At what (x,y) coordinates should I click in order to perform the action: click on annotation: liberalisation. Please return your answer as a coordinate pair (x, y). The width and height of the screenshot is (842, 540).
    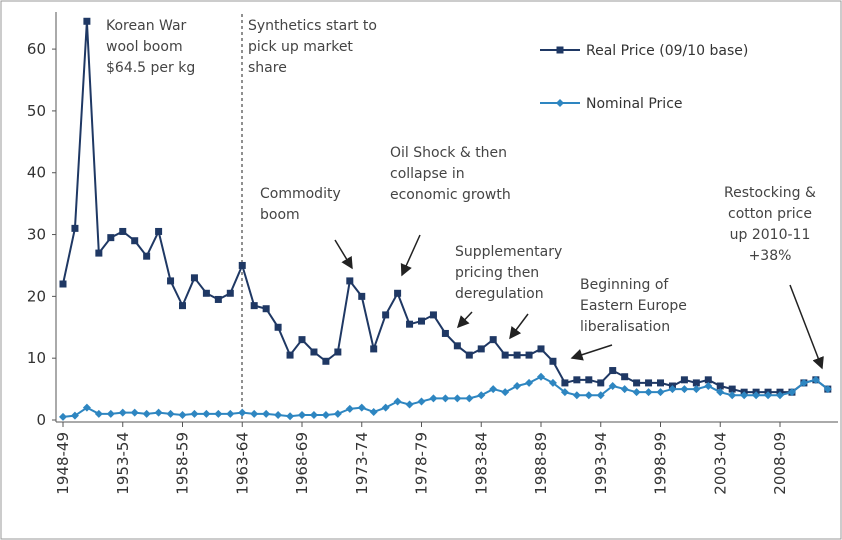
    Looking at the image, I should click on (625, 327).